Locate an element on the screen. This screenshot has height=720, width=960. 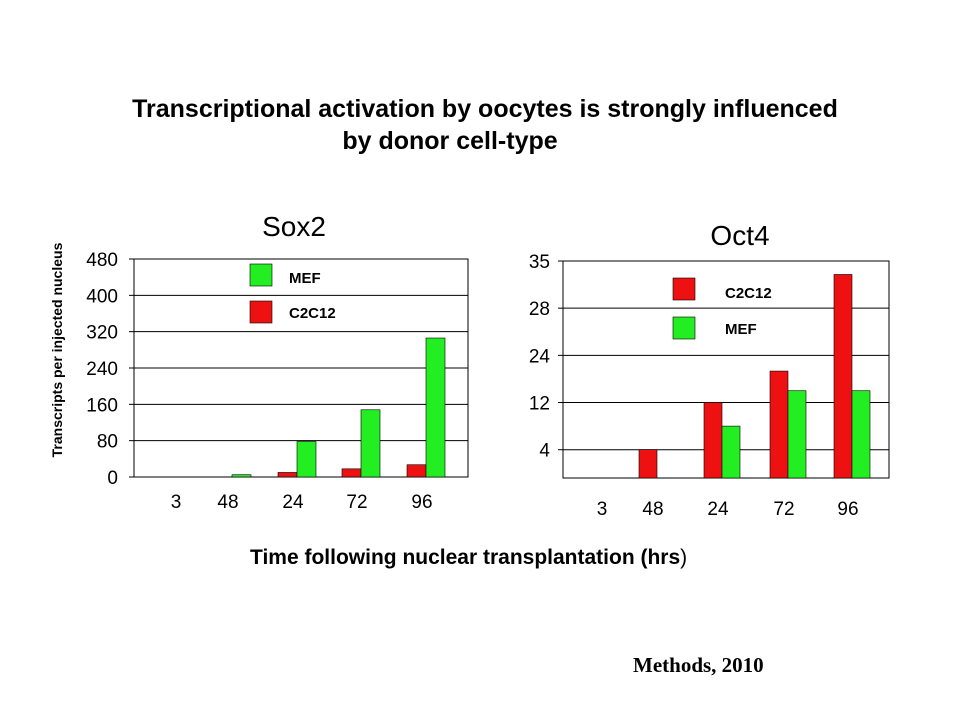
chart-title-sox2: Sox2 is located at coordinates (294, 226).